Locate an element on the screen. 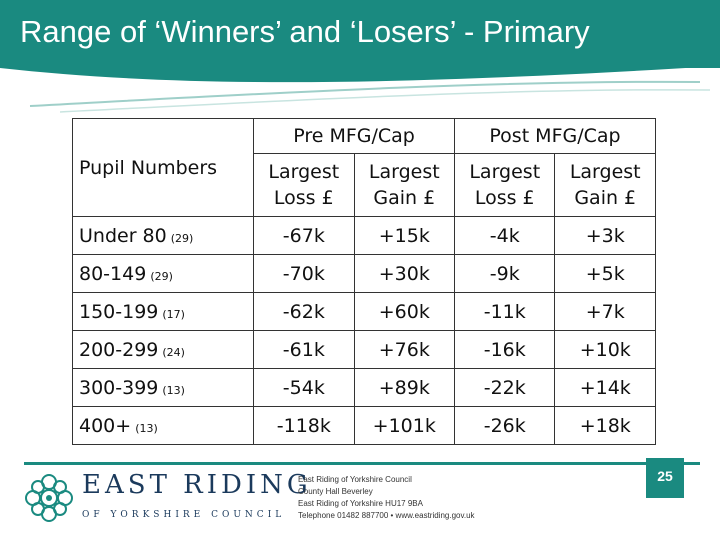  post-largest-loss-header: Largest Loss £ is located at coordinates (505, 185).